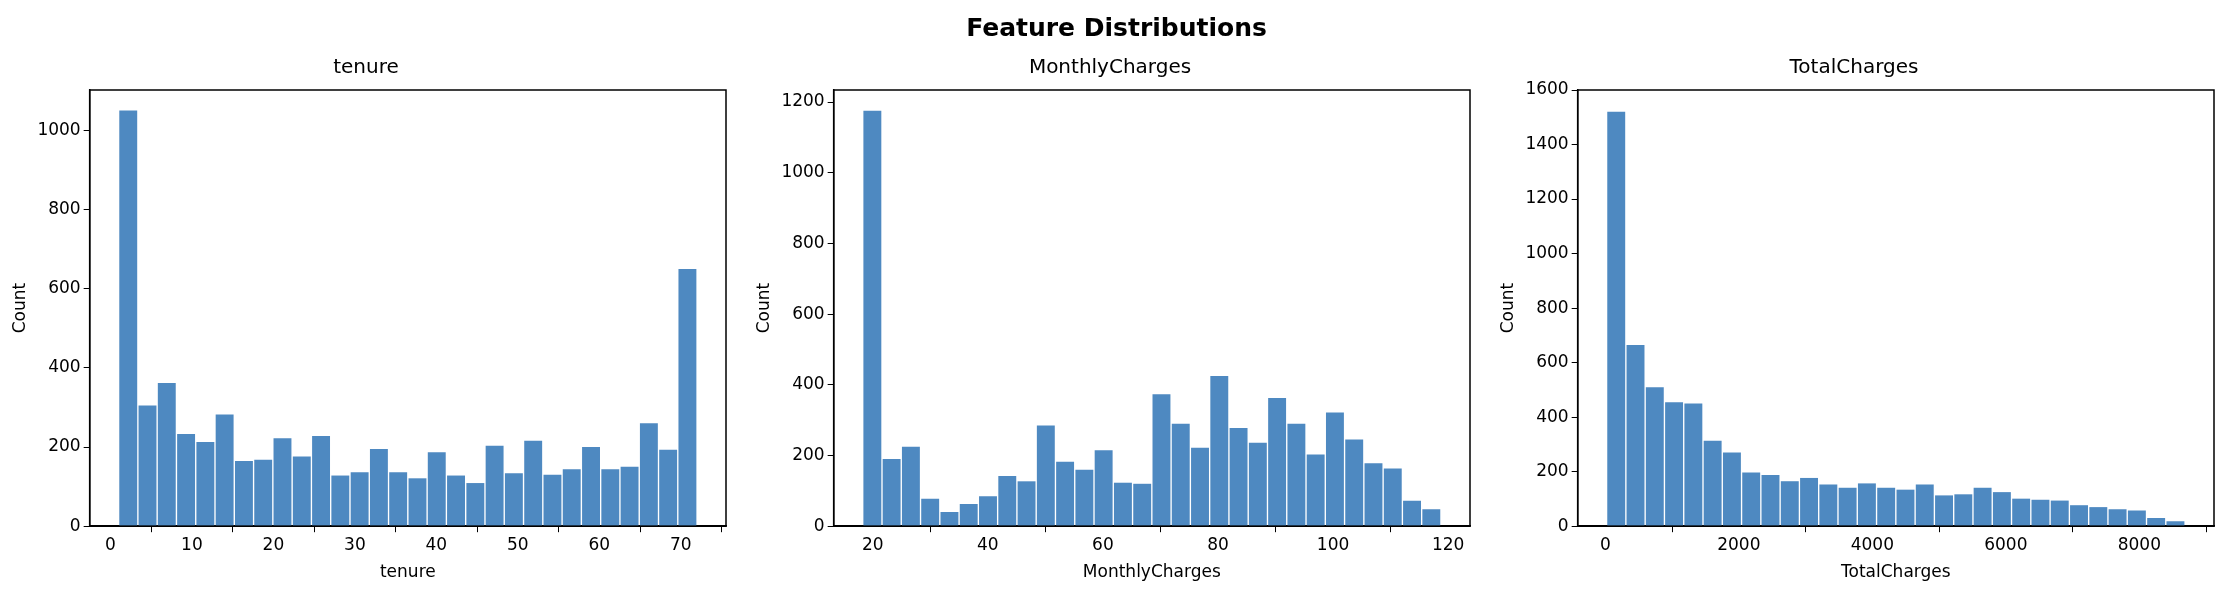 Image resolution: width=2233 pixels, height=593 pixels. Describe the element at coordinates (1853, 66) in the screenshot. I see `chart-title: TotalCharges` at that location.